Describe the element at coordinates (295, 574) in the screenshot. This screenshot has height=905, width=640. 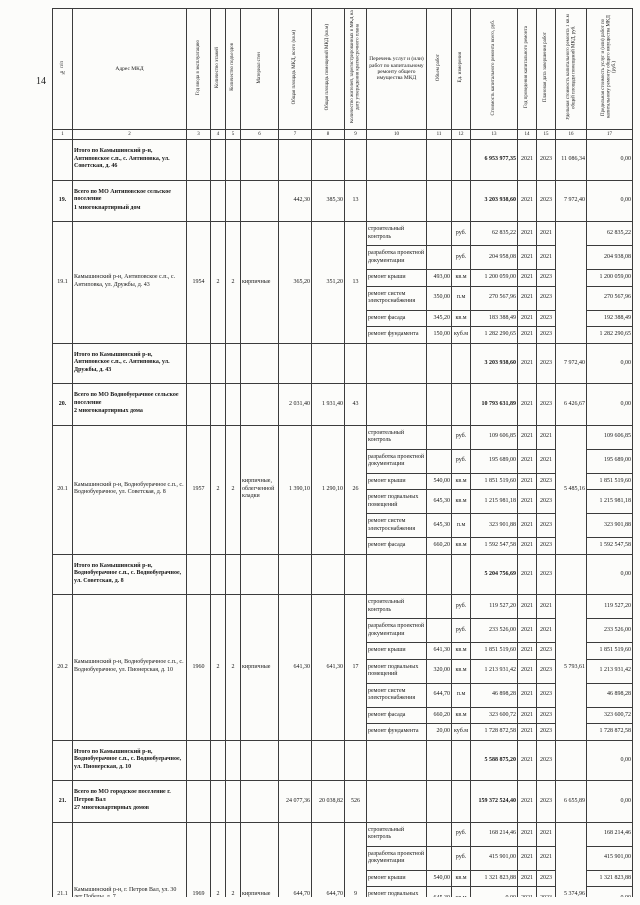
I see `cell-total-area` at that location.